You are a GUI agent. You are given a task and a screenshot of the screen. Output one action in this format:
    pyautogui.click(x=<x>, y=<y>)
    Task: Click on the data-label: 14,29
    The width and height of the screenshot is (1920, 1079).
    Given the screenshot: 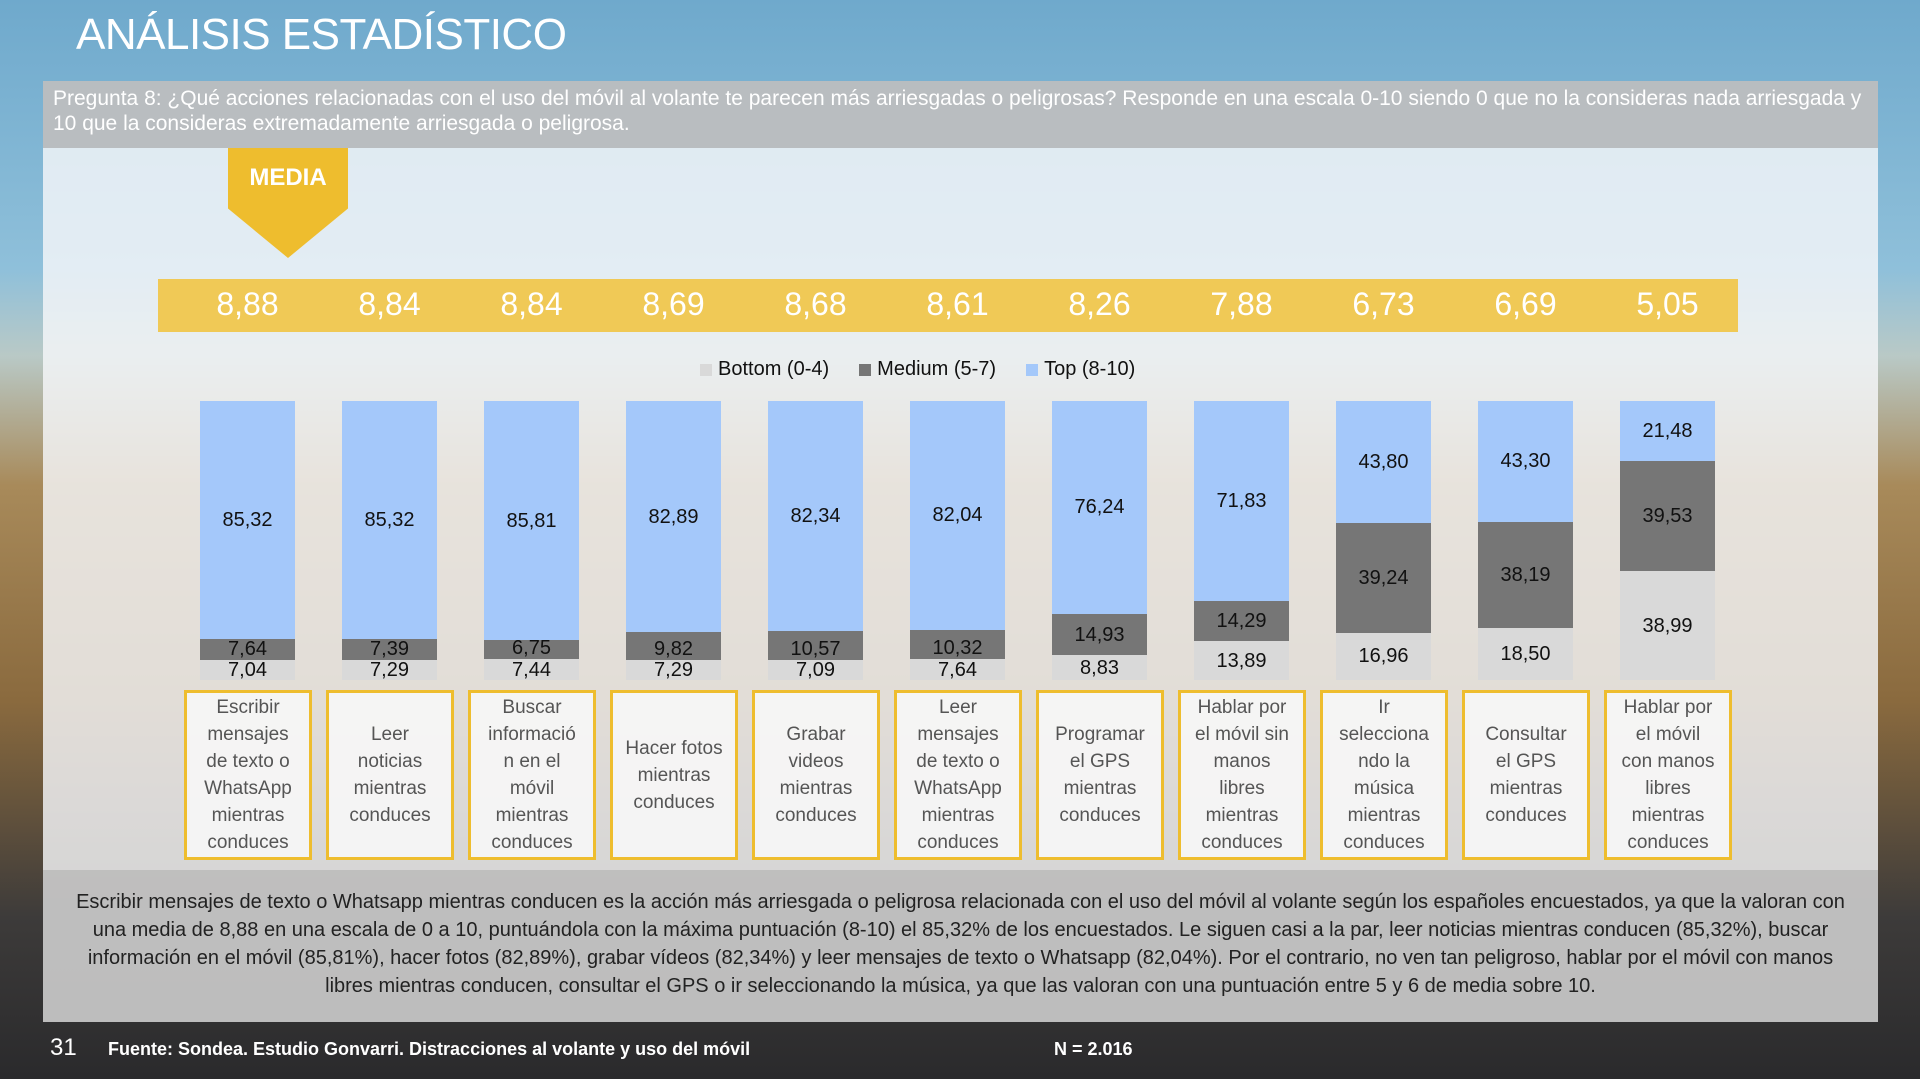 What is the action you would take?
    pyautogui.click(x=1241, y=621)
    